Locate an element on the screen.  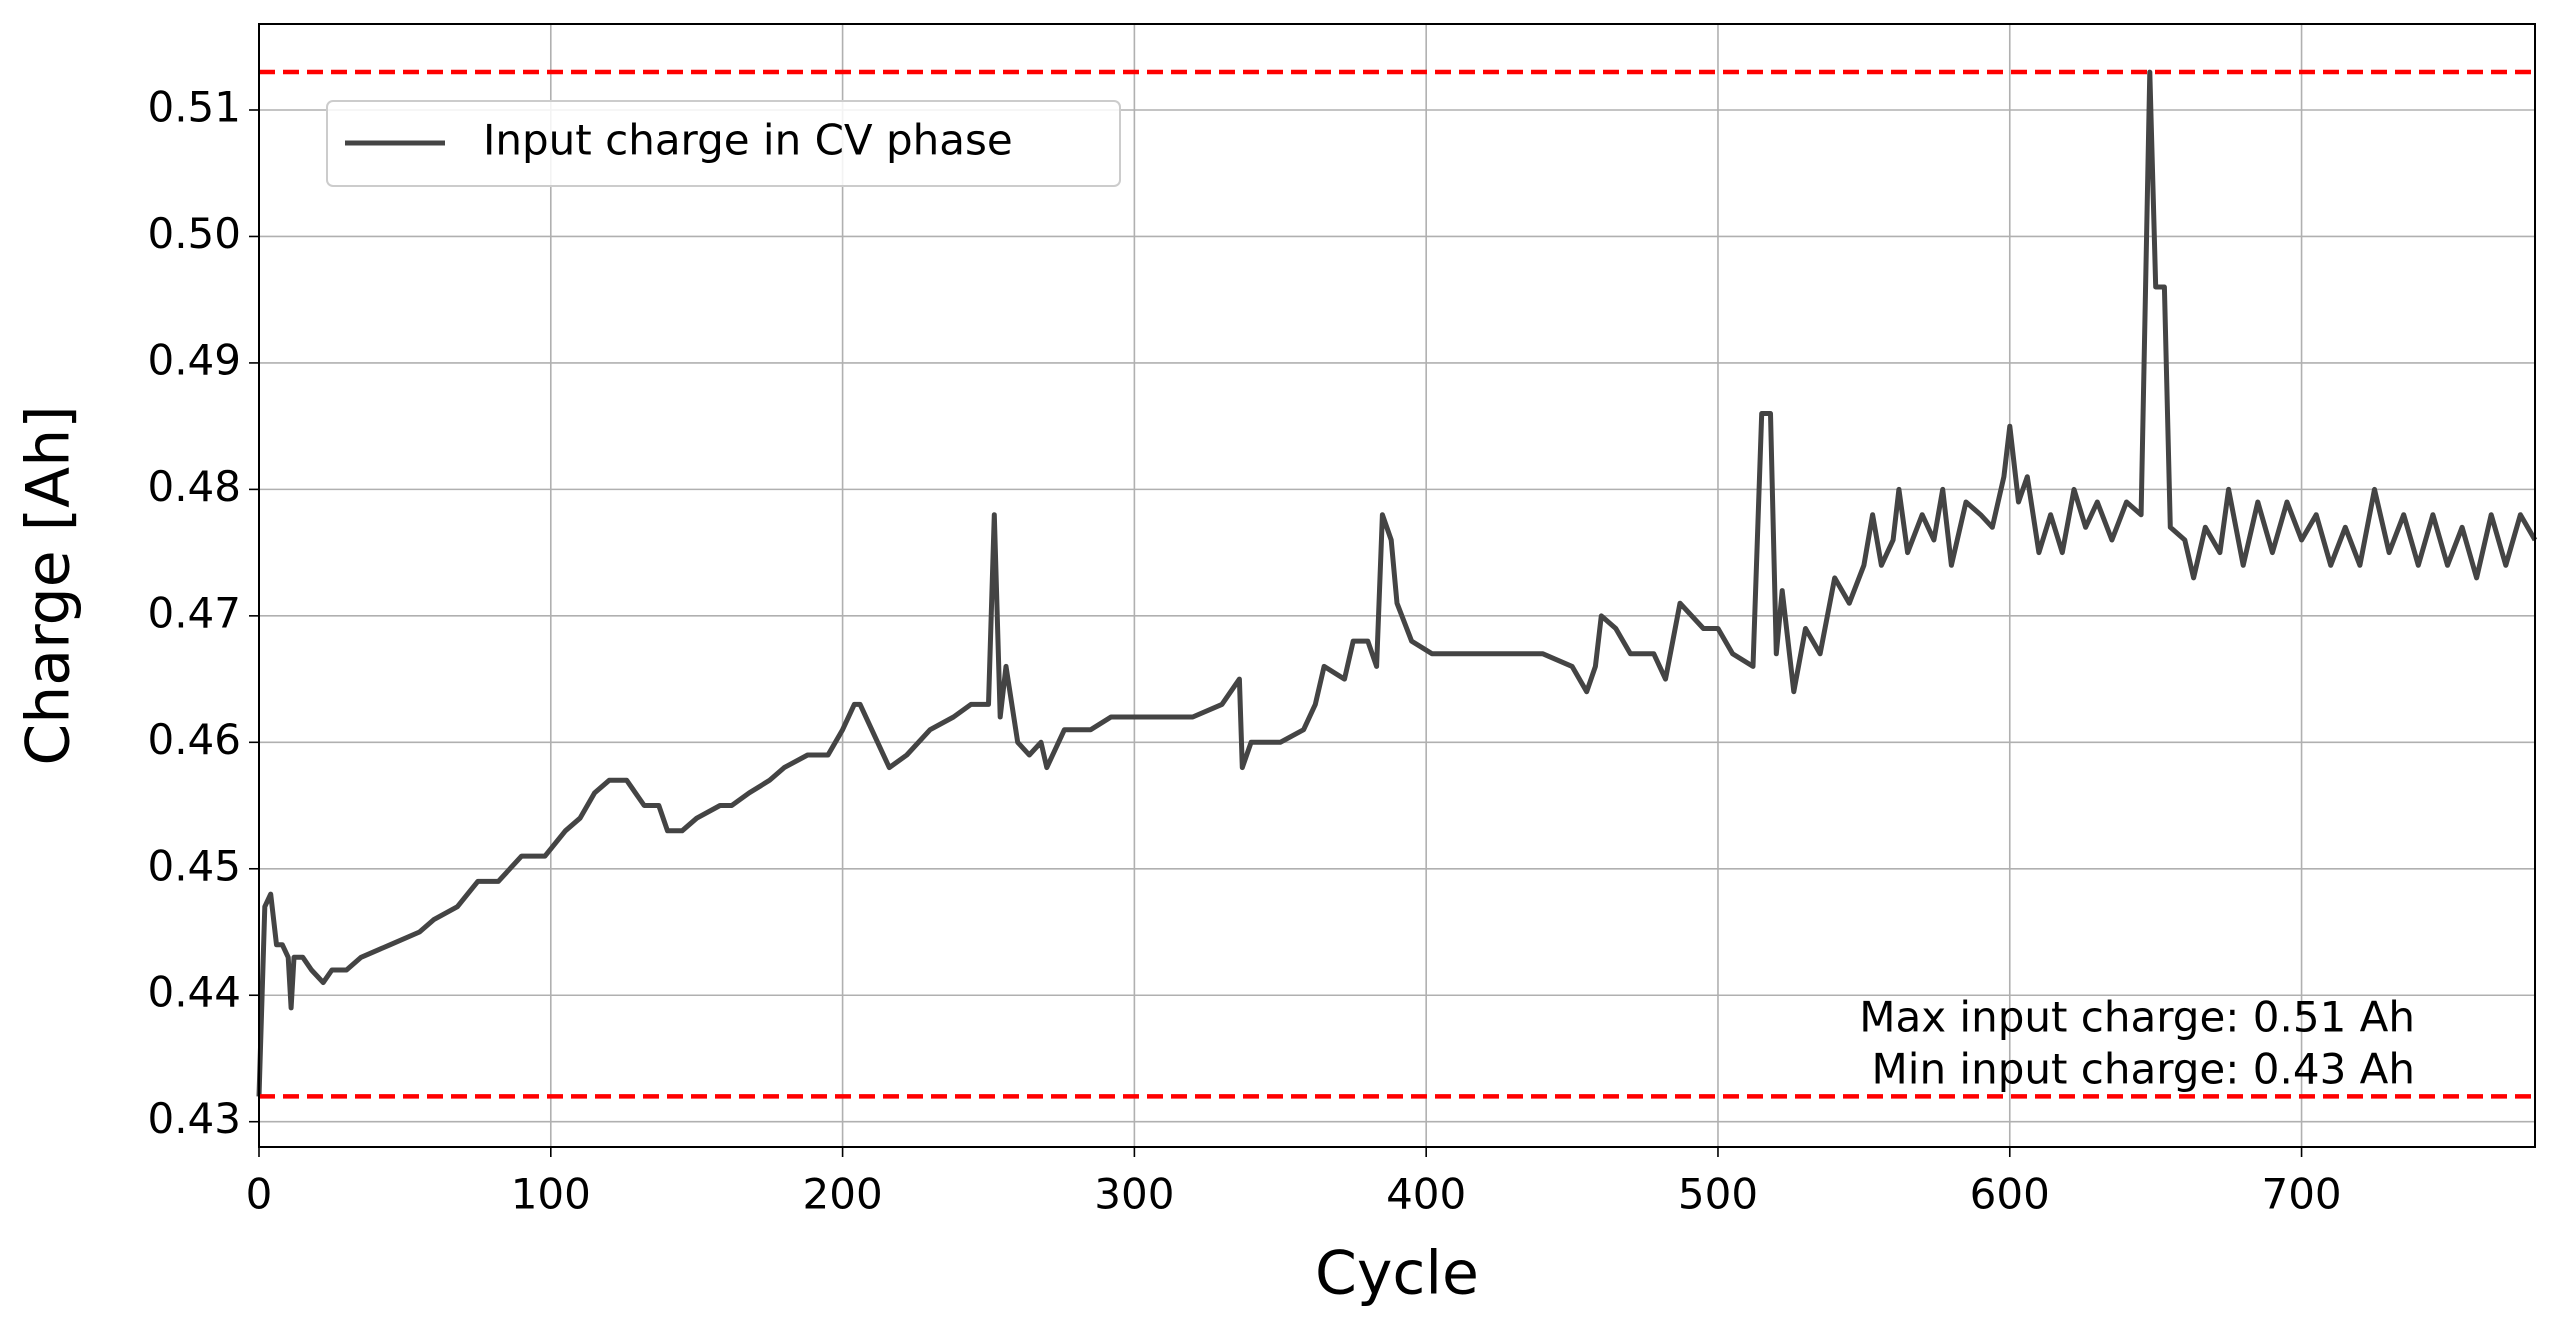
x-tick-label: 200 is located at coordinates (843, 1194).